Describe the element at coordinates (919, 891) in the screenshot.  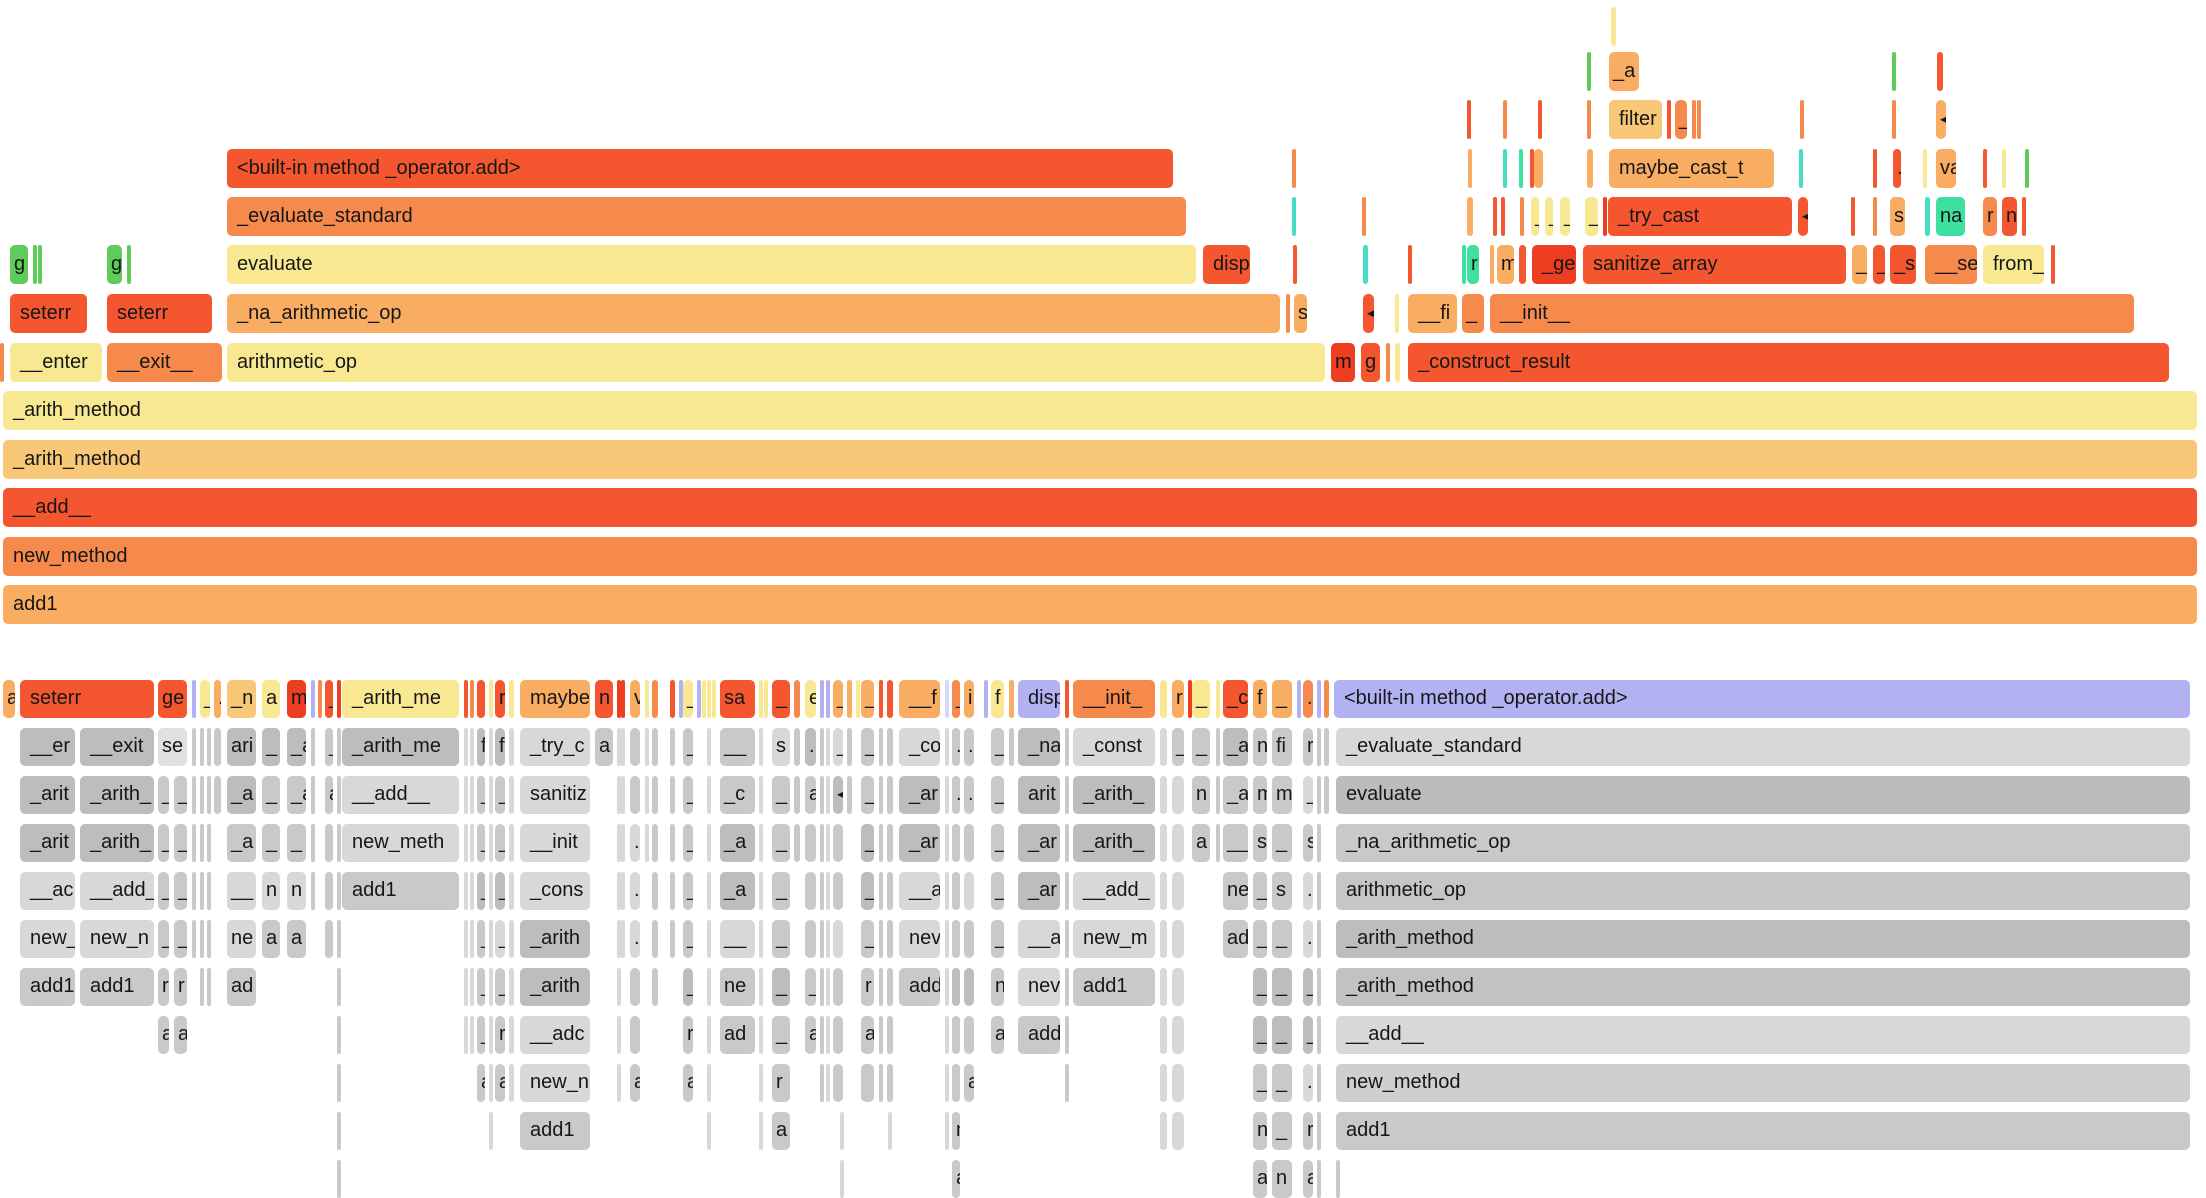
I see `frame-a: __a` at that location.